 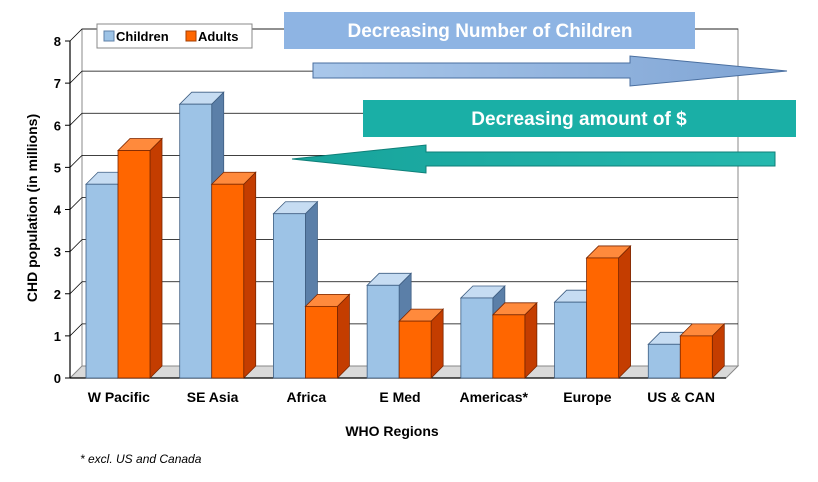 What do you see at coordinates (57, 125) in the screenshot?
I see `y-tick-label: 6` at bounding box center [57, 125].